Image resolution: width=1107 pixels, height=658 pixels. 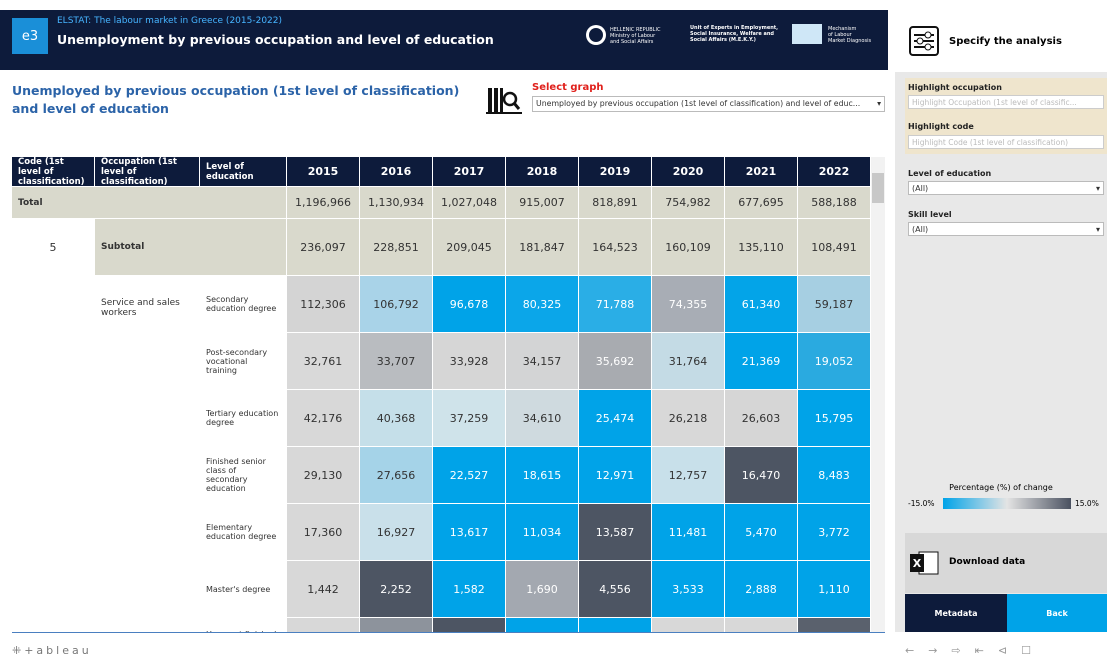 I want to click on heat-cell: 71,788, so click(x=615, y=304).